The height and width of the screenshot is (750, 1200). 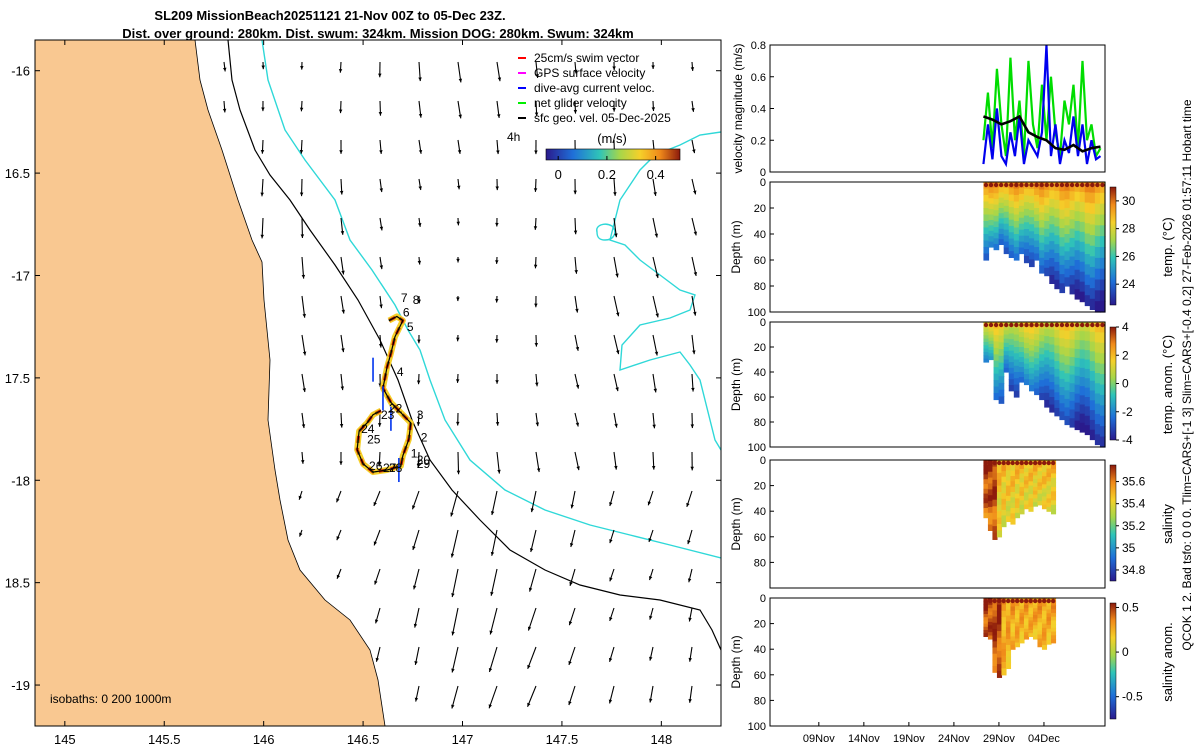 What do you see at coordinates (513, 137) in the screenshot?
I see `legend-extra-label: 4h` at bounding box center [513, 137].